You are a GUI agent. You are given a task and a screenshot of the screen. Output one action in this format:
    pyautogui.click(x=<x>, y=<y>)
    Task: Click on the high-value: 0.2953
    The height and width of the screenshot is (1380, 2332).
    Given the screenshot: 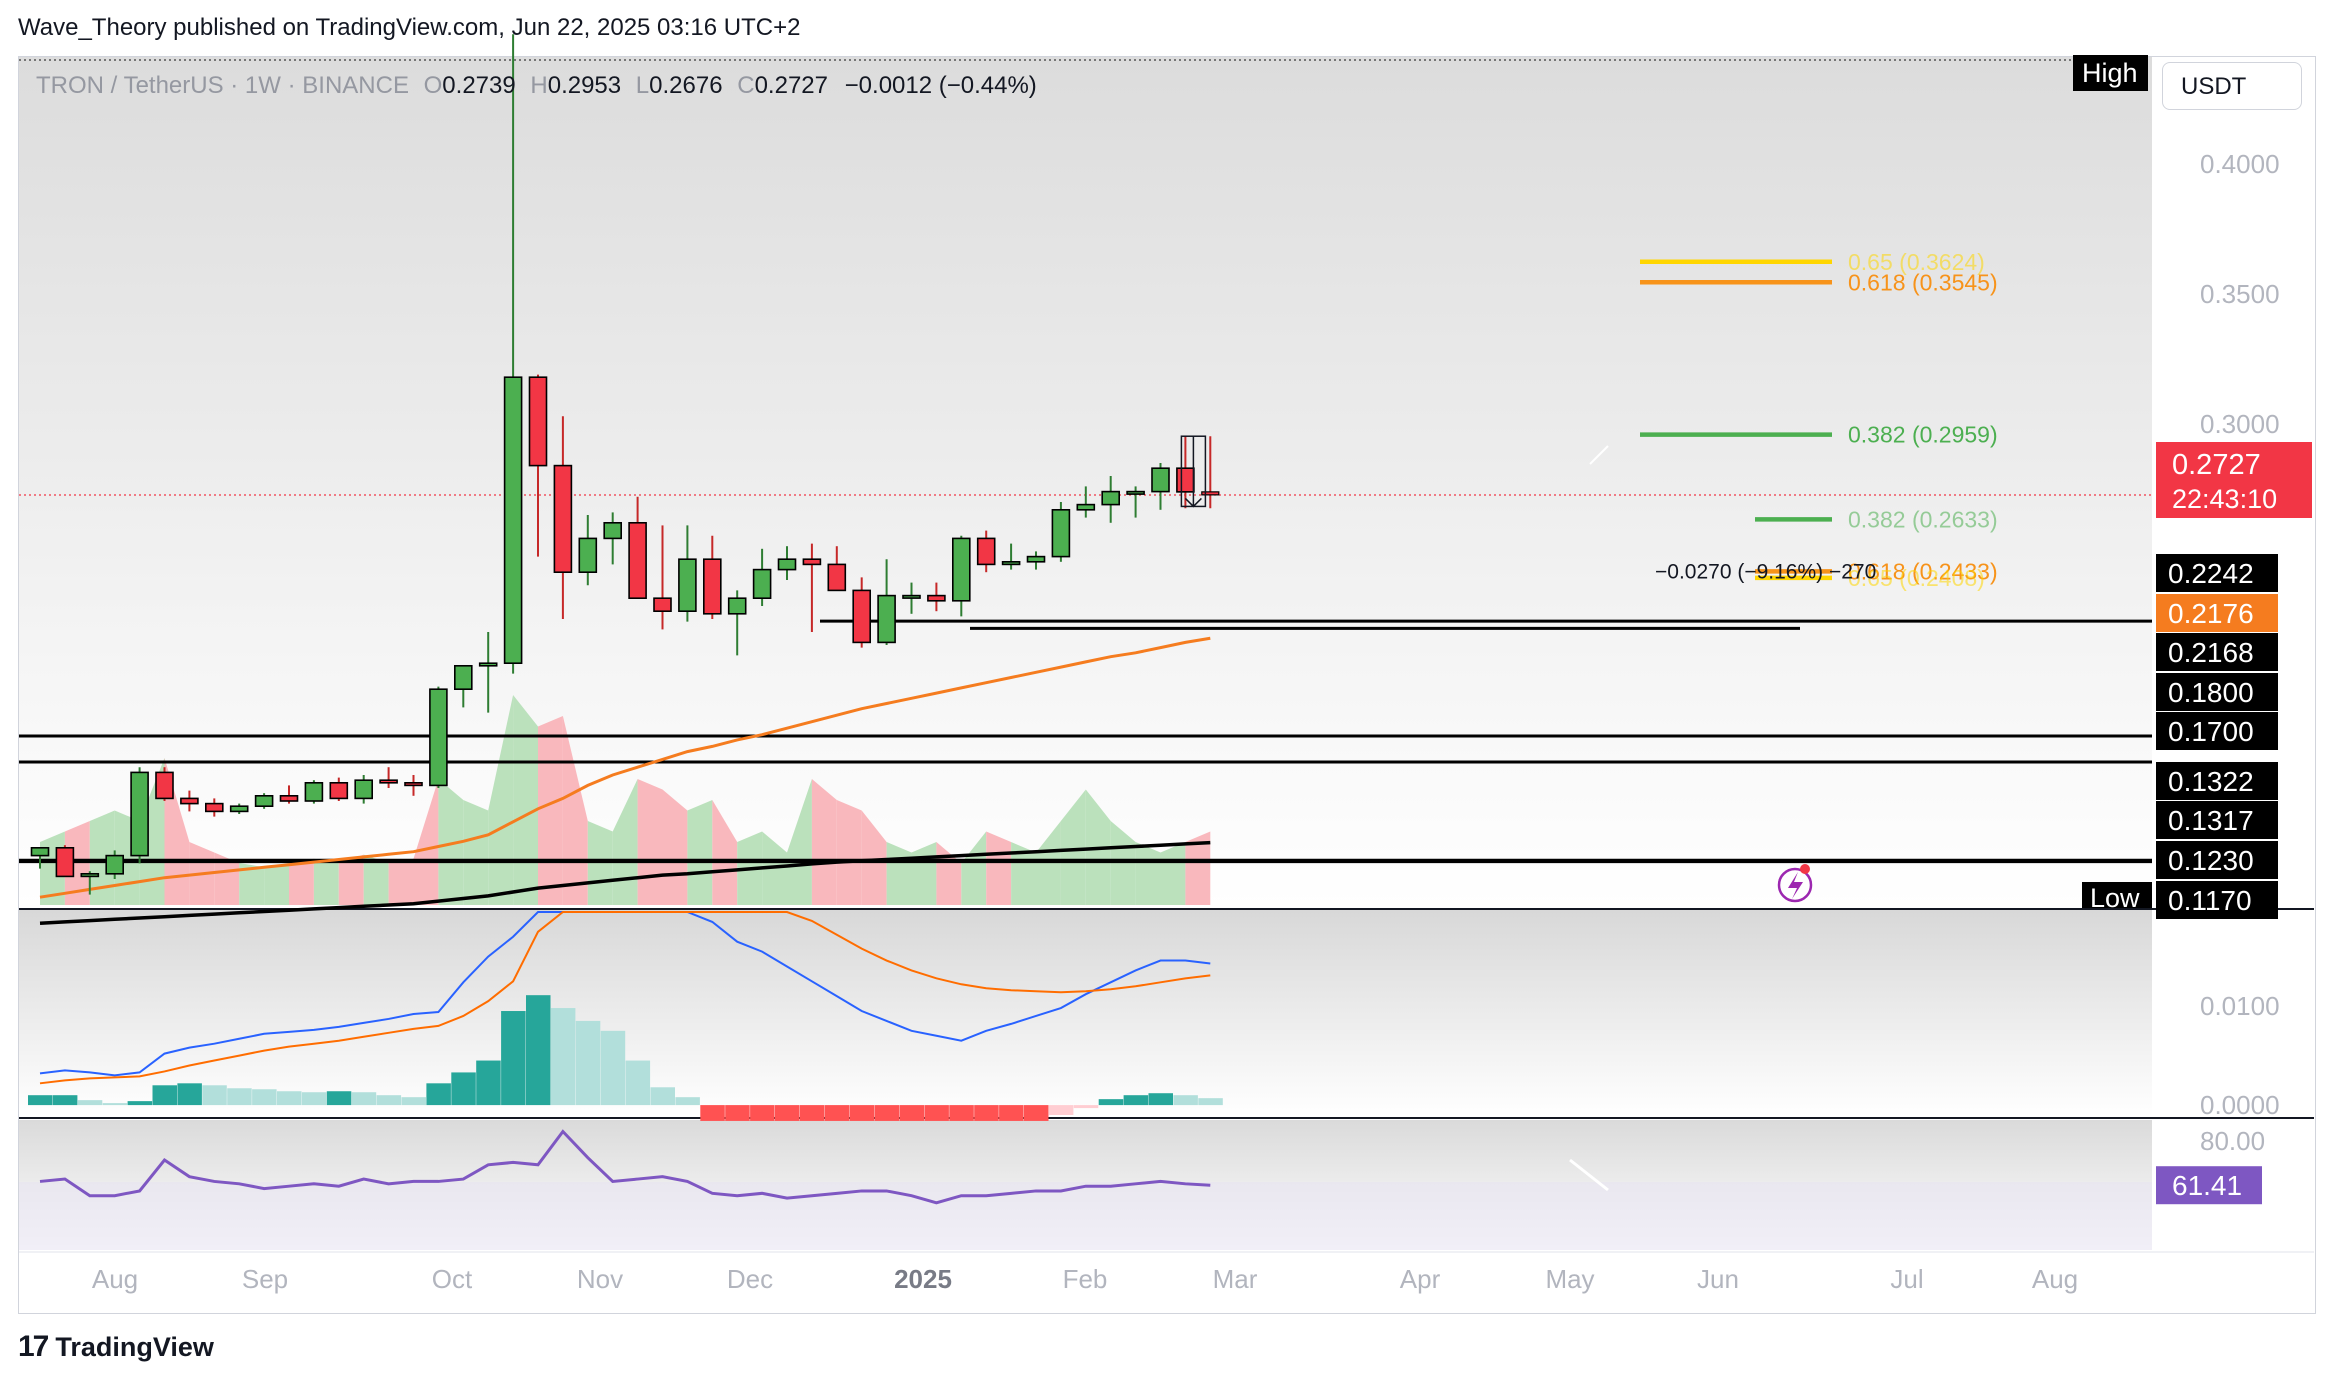 What is the action you would take?
    pyautogui.click(x=584, y=85)
    